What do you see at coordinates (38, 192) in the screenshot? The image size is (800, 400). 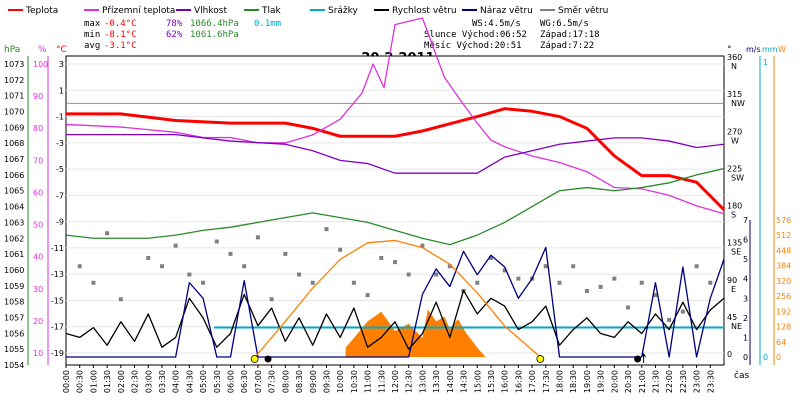 I see `percent-tick-4: 60` at bounding box center [38, 192].